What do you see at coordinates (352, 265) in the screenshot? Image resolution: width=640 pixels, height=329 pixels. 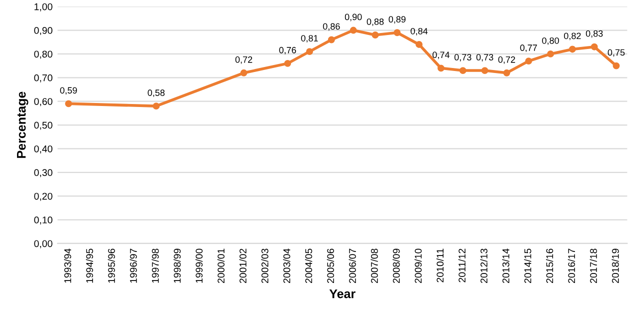 I see `x-tick-label: 2006/07` at bounding box center [352, 265].